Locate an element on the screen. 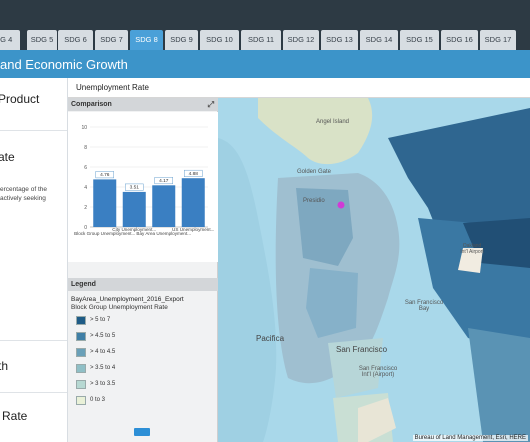 The width and height of the screenshot is (530, 442). map-label-pacifica: Pacifica is located at coordinates (270, 338).